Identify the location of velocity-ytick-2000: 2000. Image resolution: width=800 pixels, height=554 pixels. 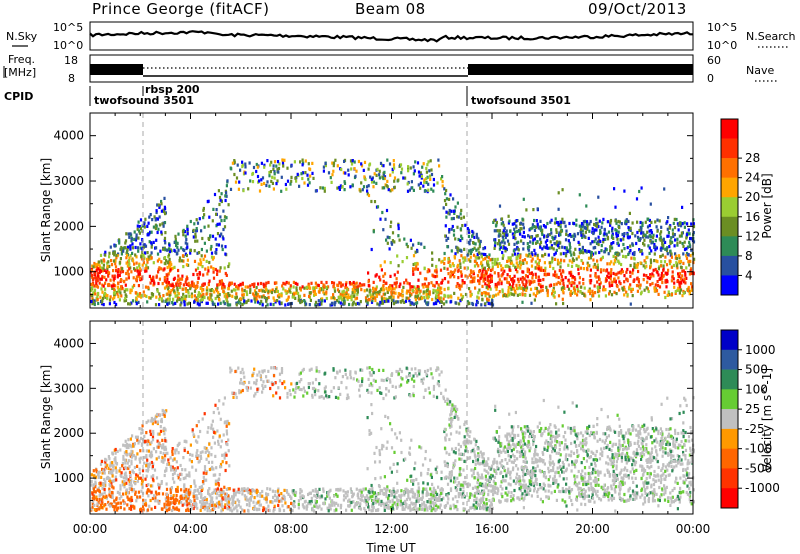
(68, 433).